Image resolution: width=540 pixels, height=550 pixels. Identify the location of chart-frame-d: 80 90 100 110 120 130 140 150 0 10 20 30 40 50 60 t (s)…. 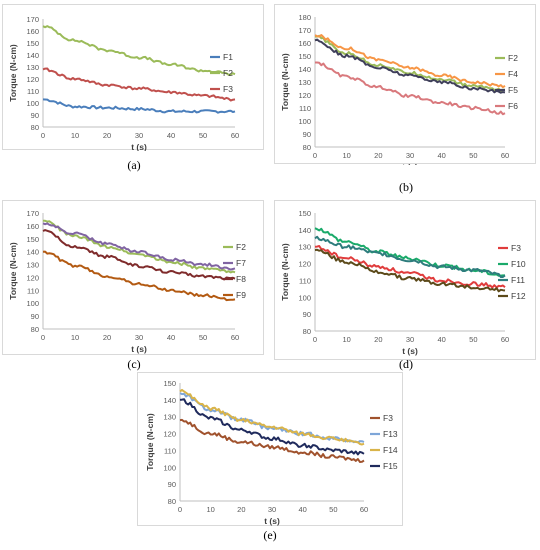
(405, 280).